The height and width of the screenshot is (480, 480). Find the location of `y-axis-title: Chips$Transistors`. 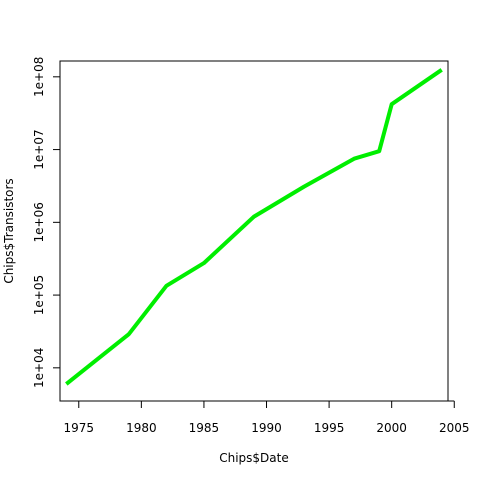

y-axis-title: Chips$Transistors is located at coordinates (9, 230).